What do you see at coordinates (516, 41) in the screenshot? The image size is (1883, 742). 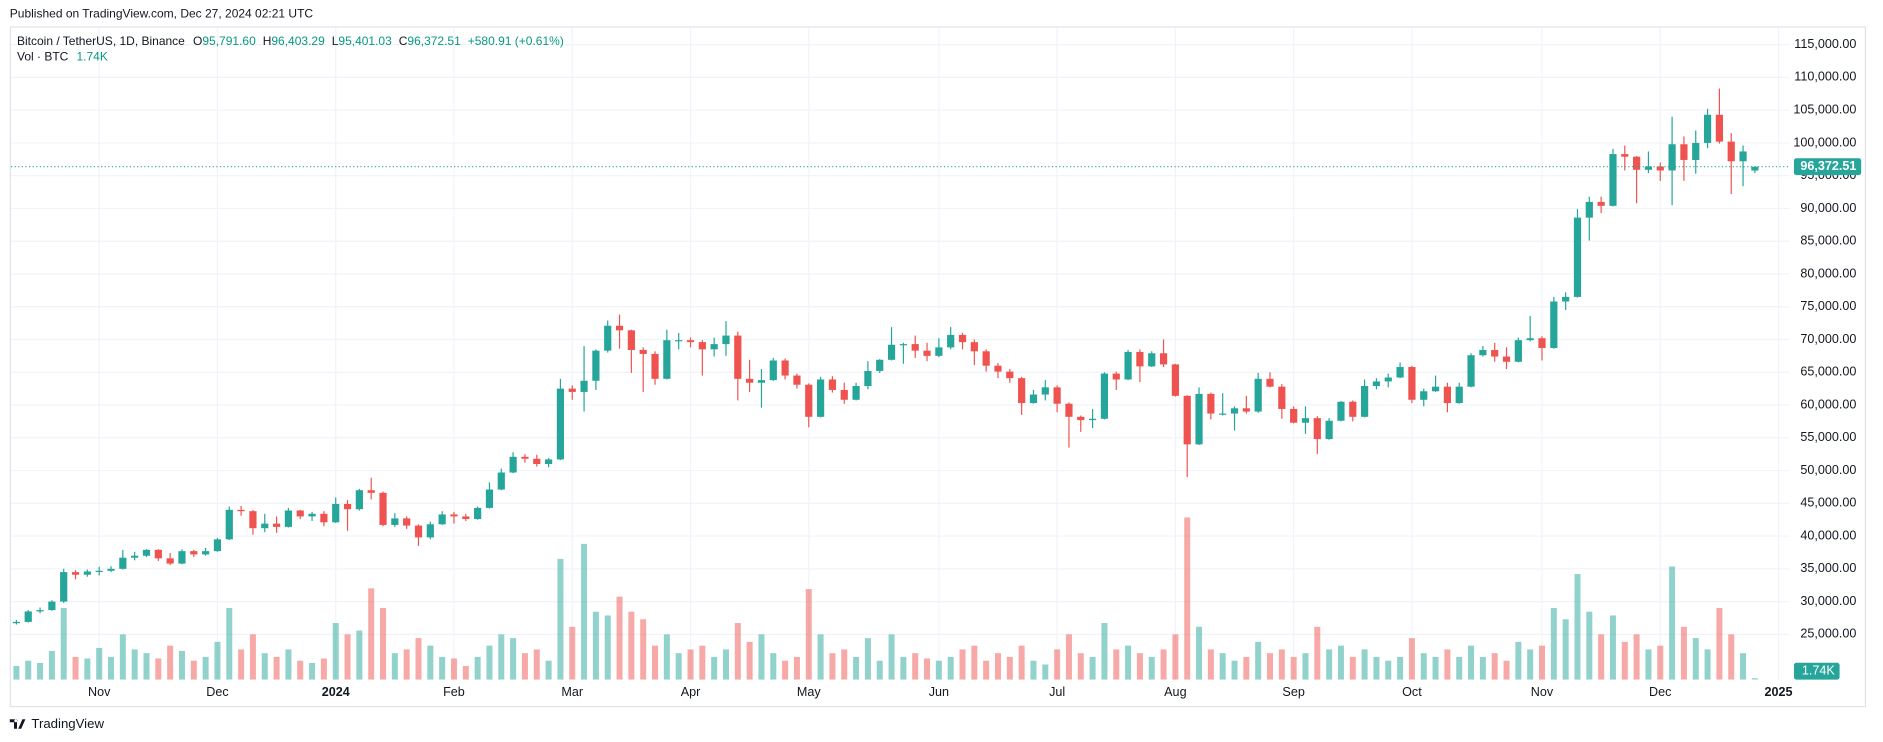 I see `legend-change: +580.91 (+0.61%)` at bounding box center [516, 41].